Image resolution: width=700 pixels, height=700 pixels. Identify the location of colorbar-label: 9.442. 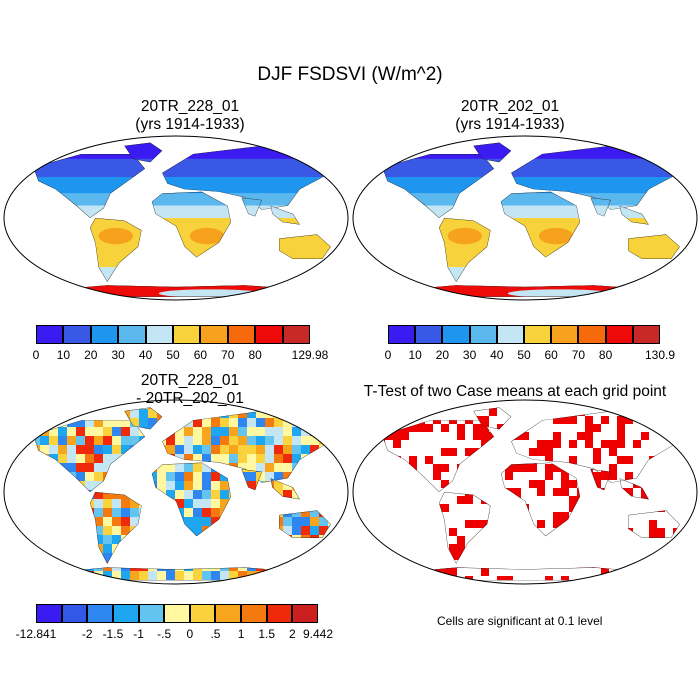
(318, 634).